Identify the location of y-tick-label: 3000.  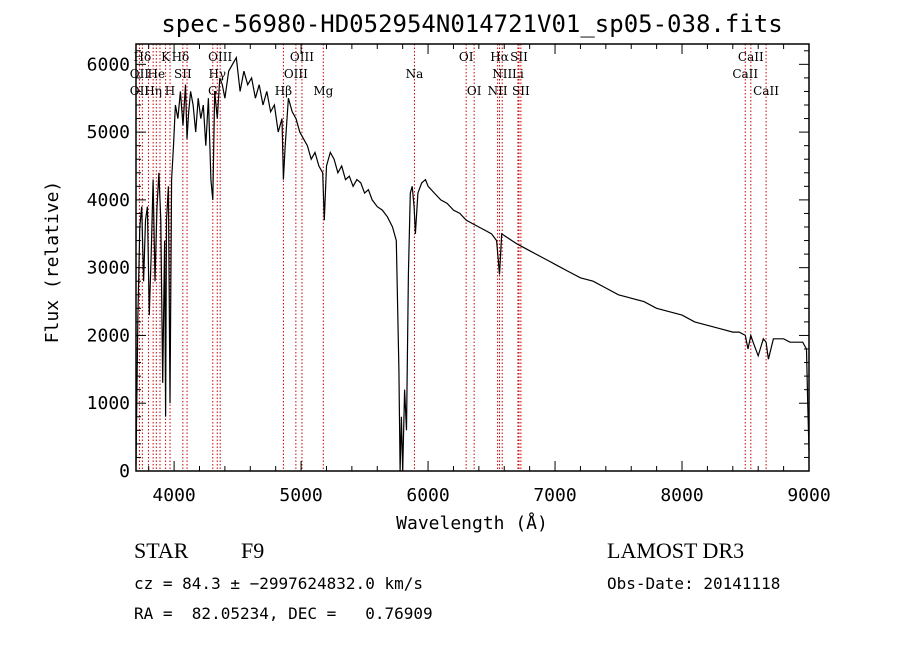
(108, 268).